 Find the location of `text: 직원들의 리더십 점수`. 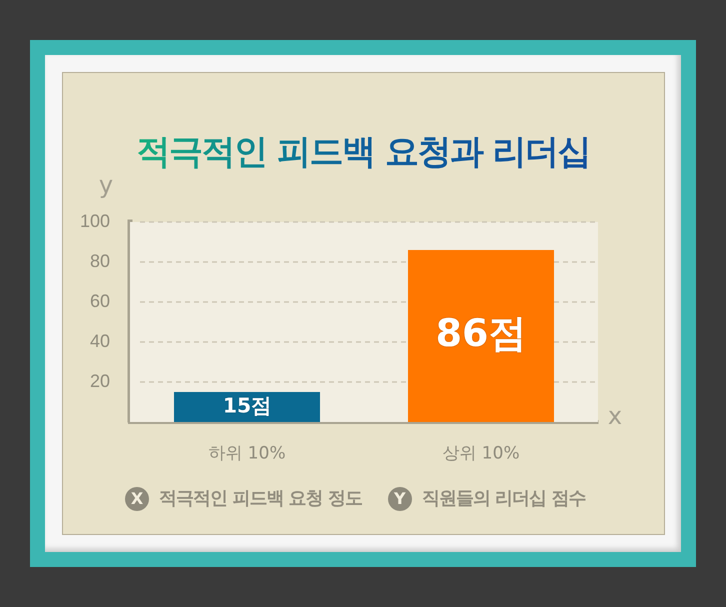

text: 직원들의 리더십 점수 is located at coordinates (504, 499).